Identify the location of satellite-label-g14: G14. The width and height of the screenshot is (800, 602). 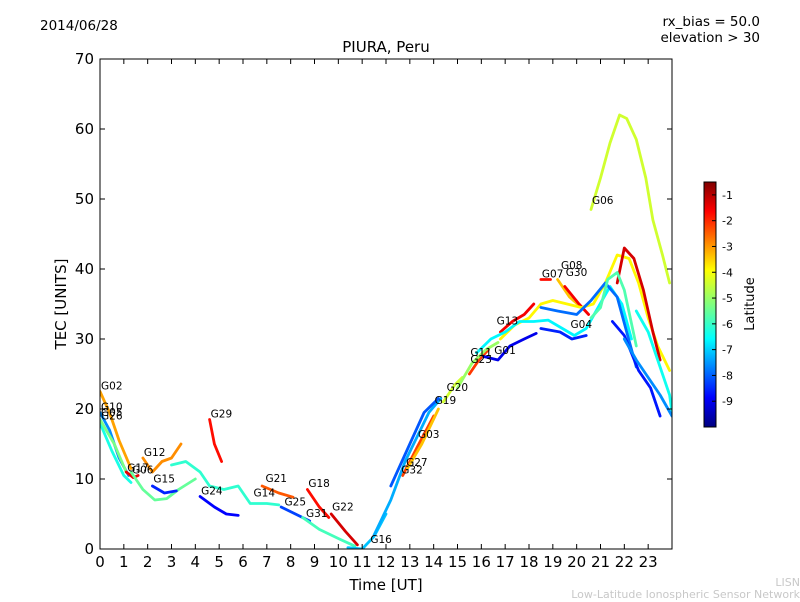
(265, 494).